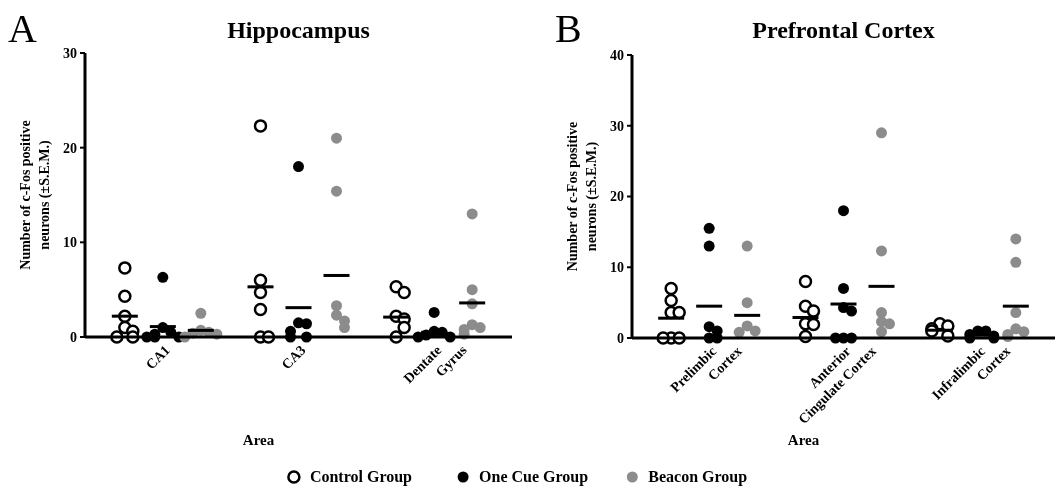  I want to click on legend-label: Beacon Group, so click(698, 477).